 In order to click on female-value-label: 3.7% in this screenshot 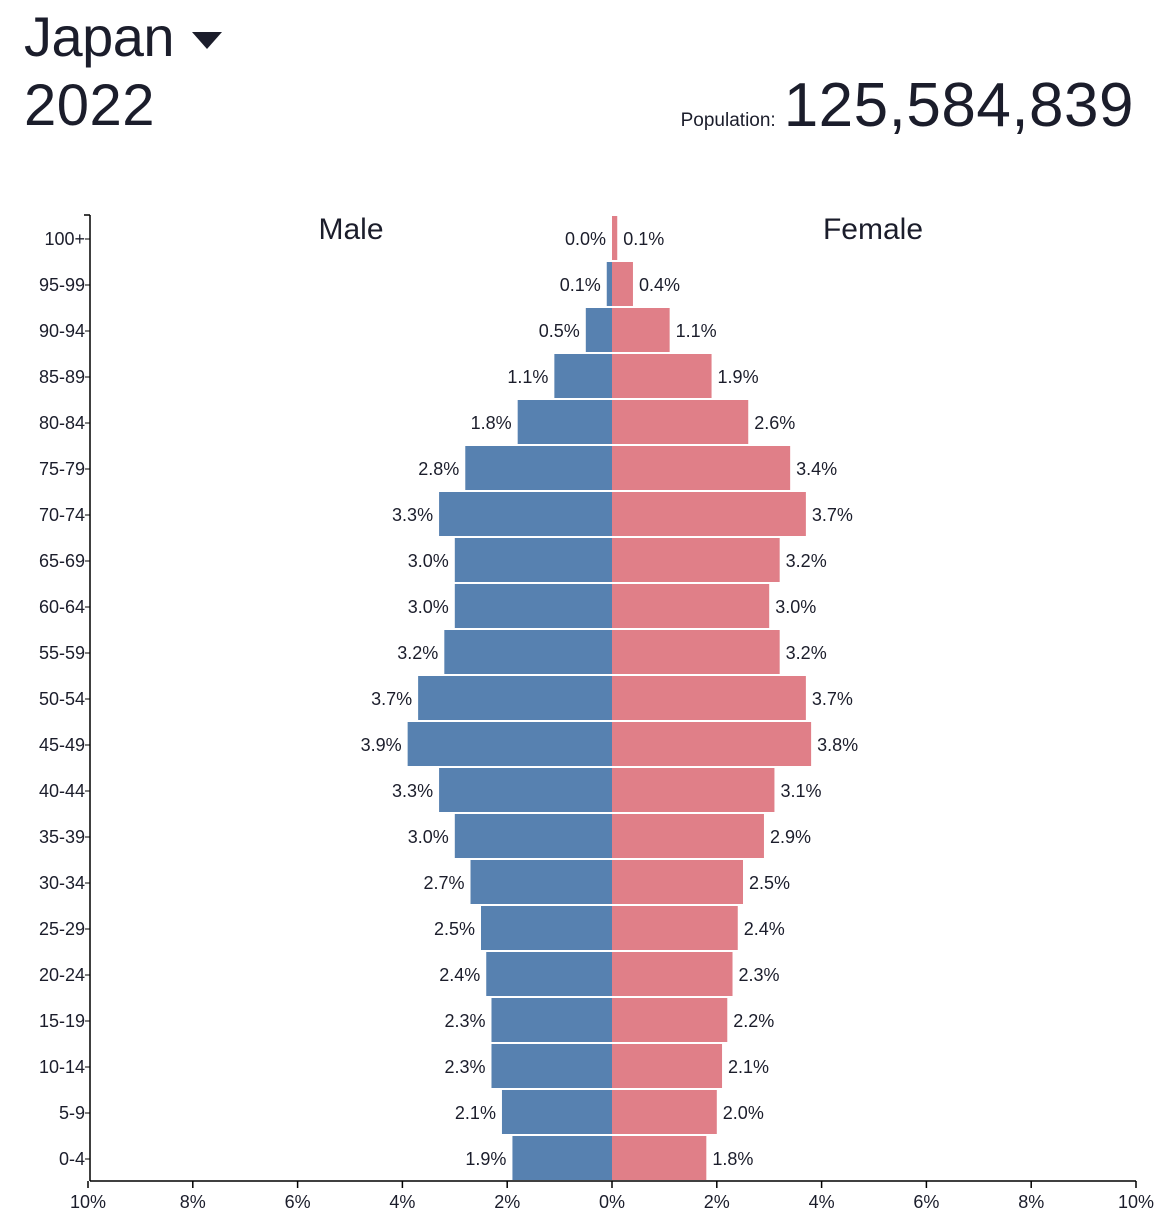, I will do `click(832, 515)`.